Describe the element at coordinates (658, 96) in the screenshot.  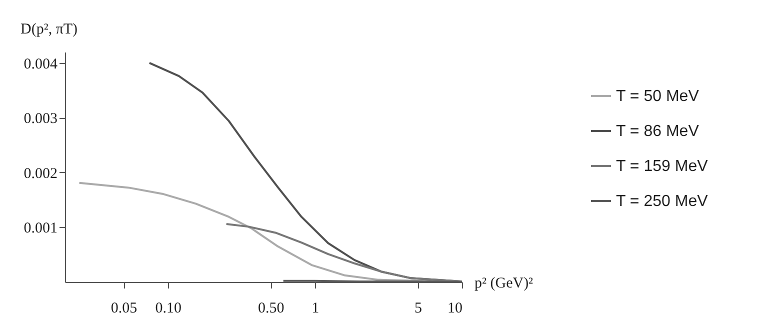
I see `legend-label: T = 50 MeV` at that location.